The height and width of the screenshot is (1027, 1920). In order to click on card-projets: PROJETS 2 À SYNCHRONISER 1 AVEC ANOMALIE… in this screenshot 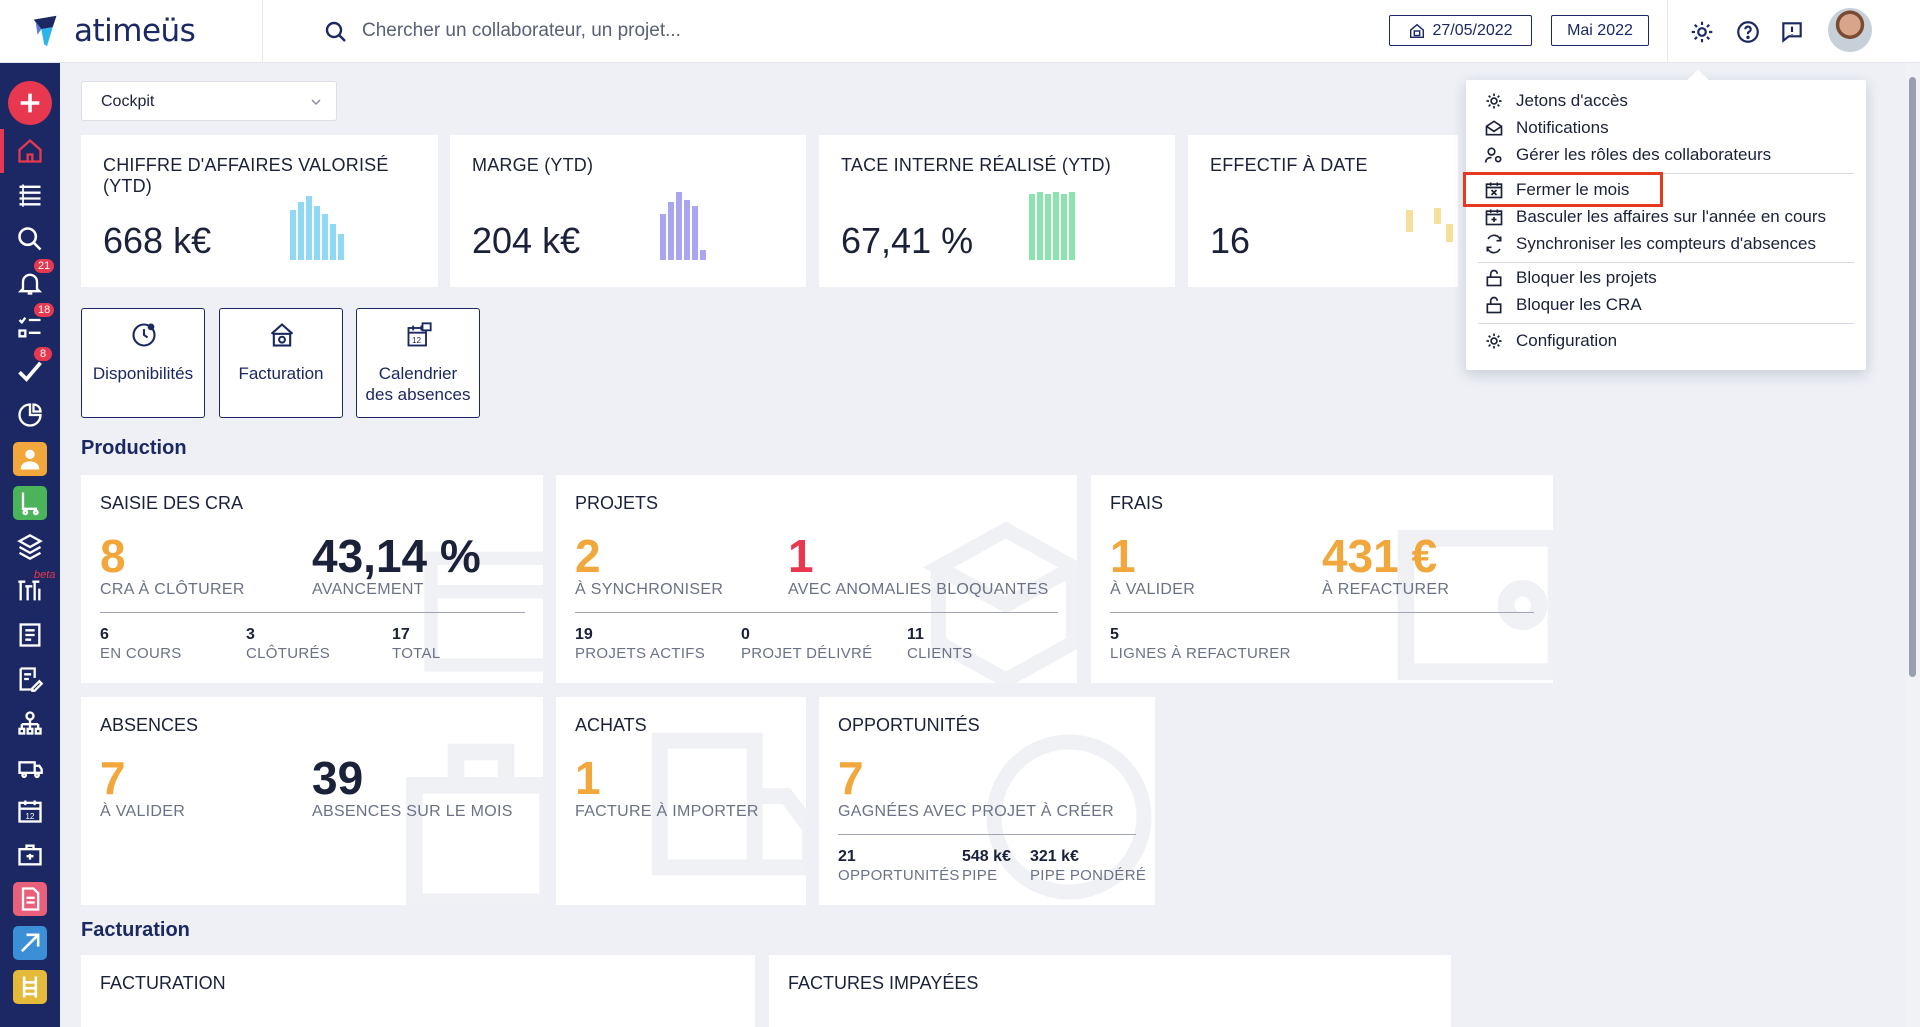, I will do `click(816, 579)`.